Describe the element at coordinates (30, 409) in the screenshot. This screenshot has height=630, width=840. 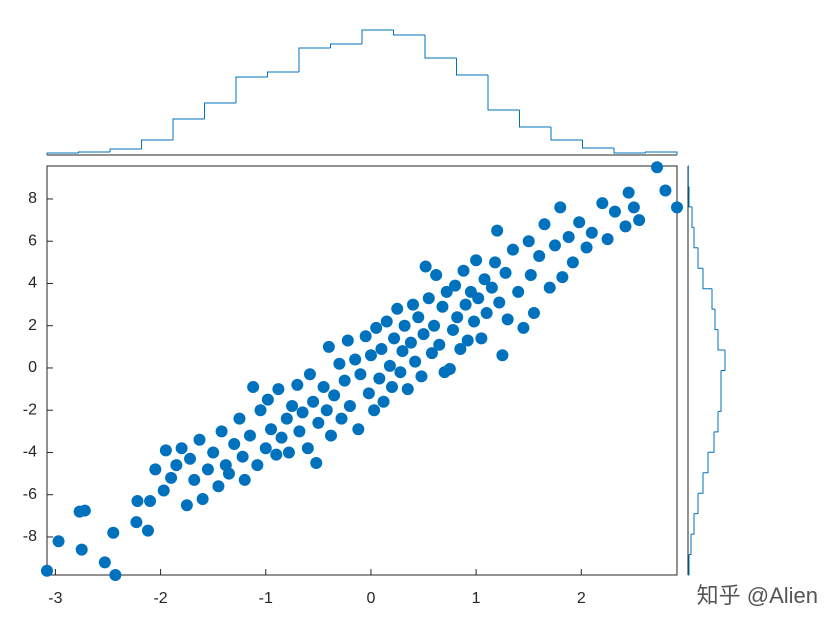
I see `y-tick-label: -2` at that location.